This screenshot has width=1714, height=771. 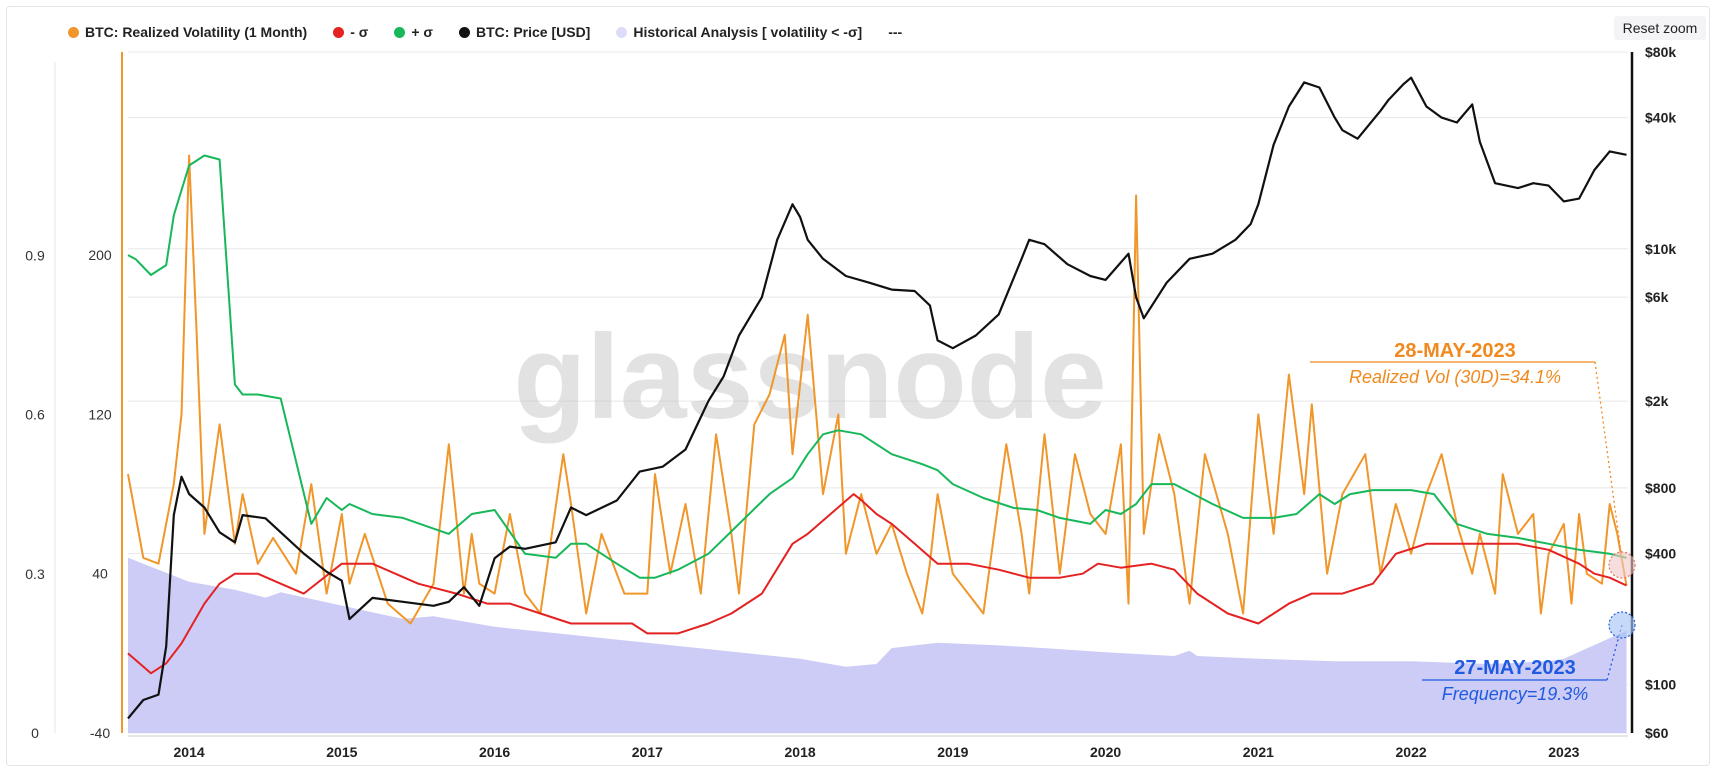 I want to click on y-outer-tick-label: 0, so click(x=35, y=733).